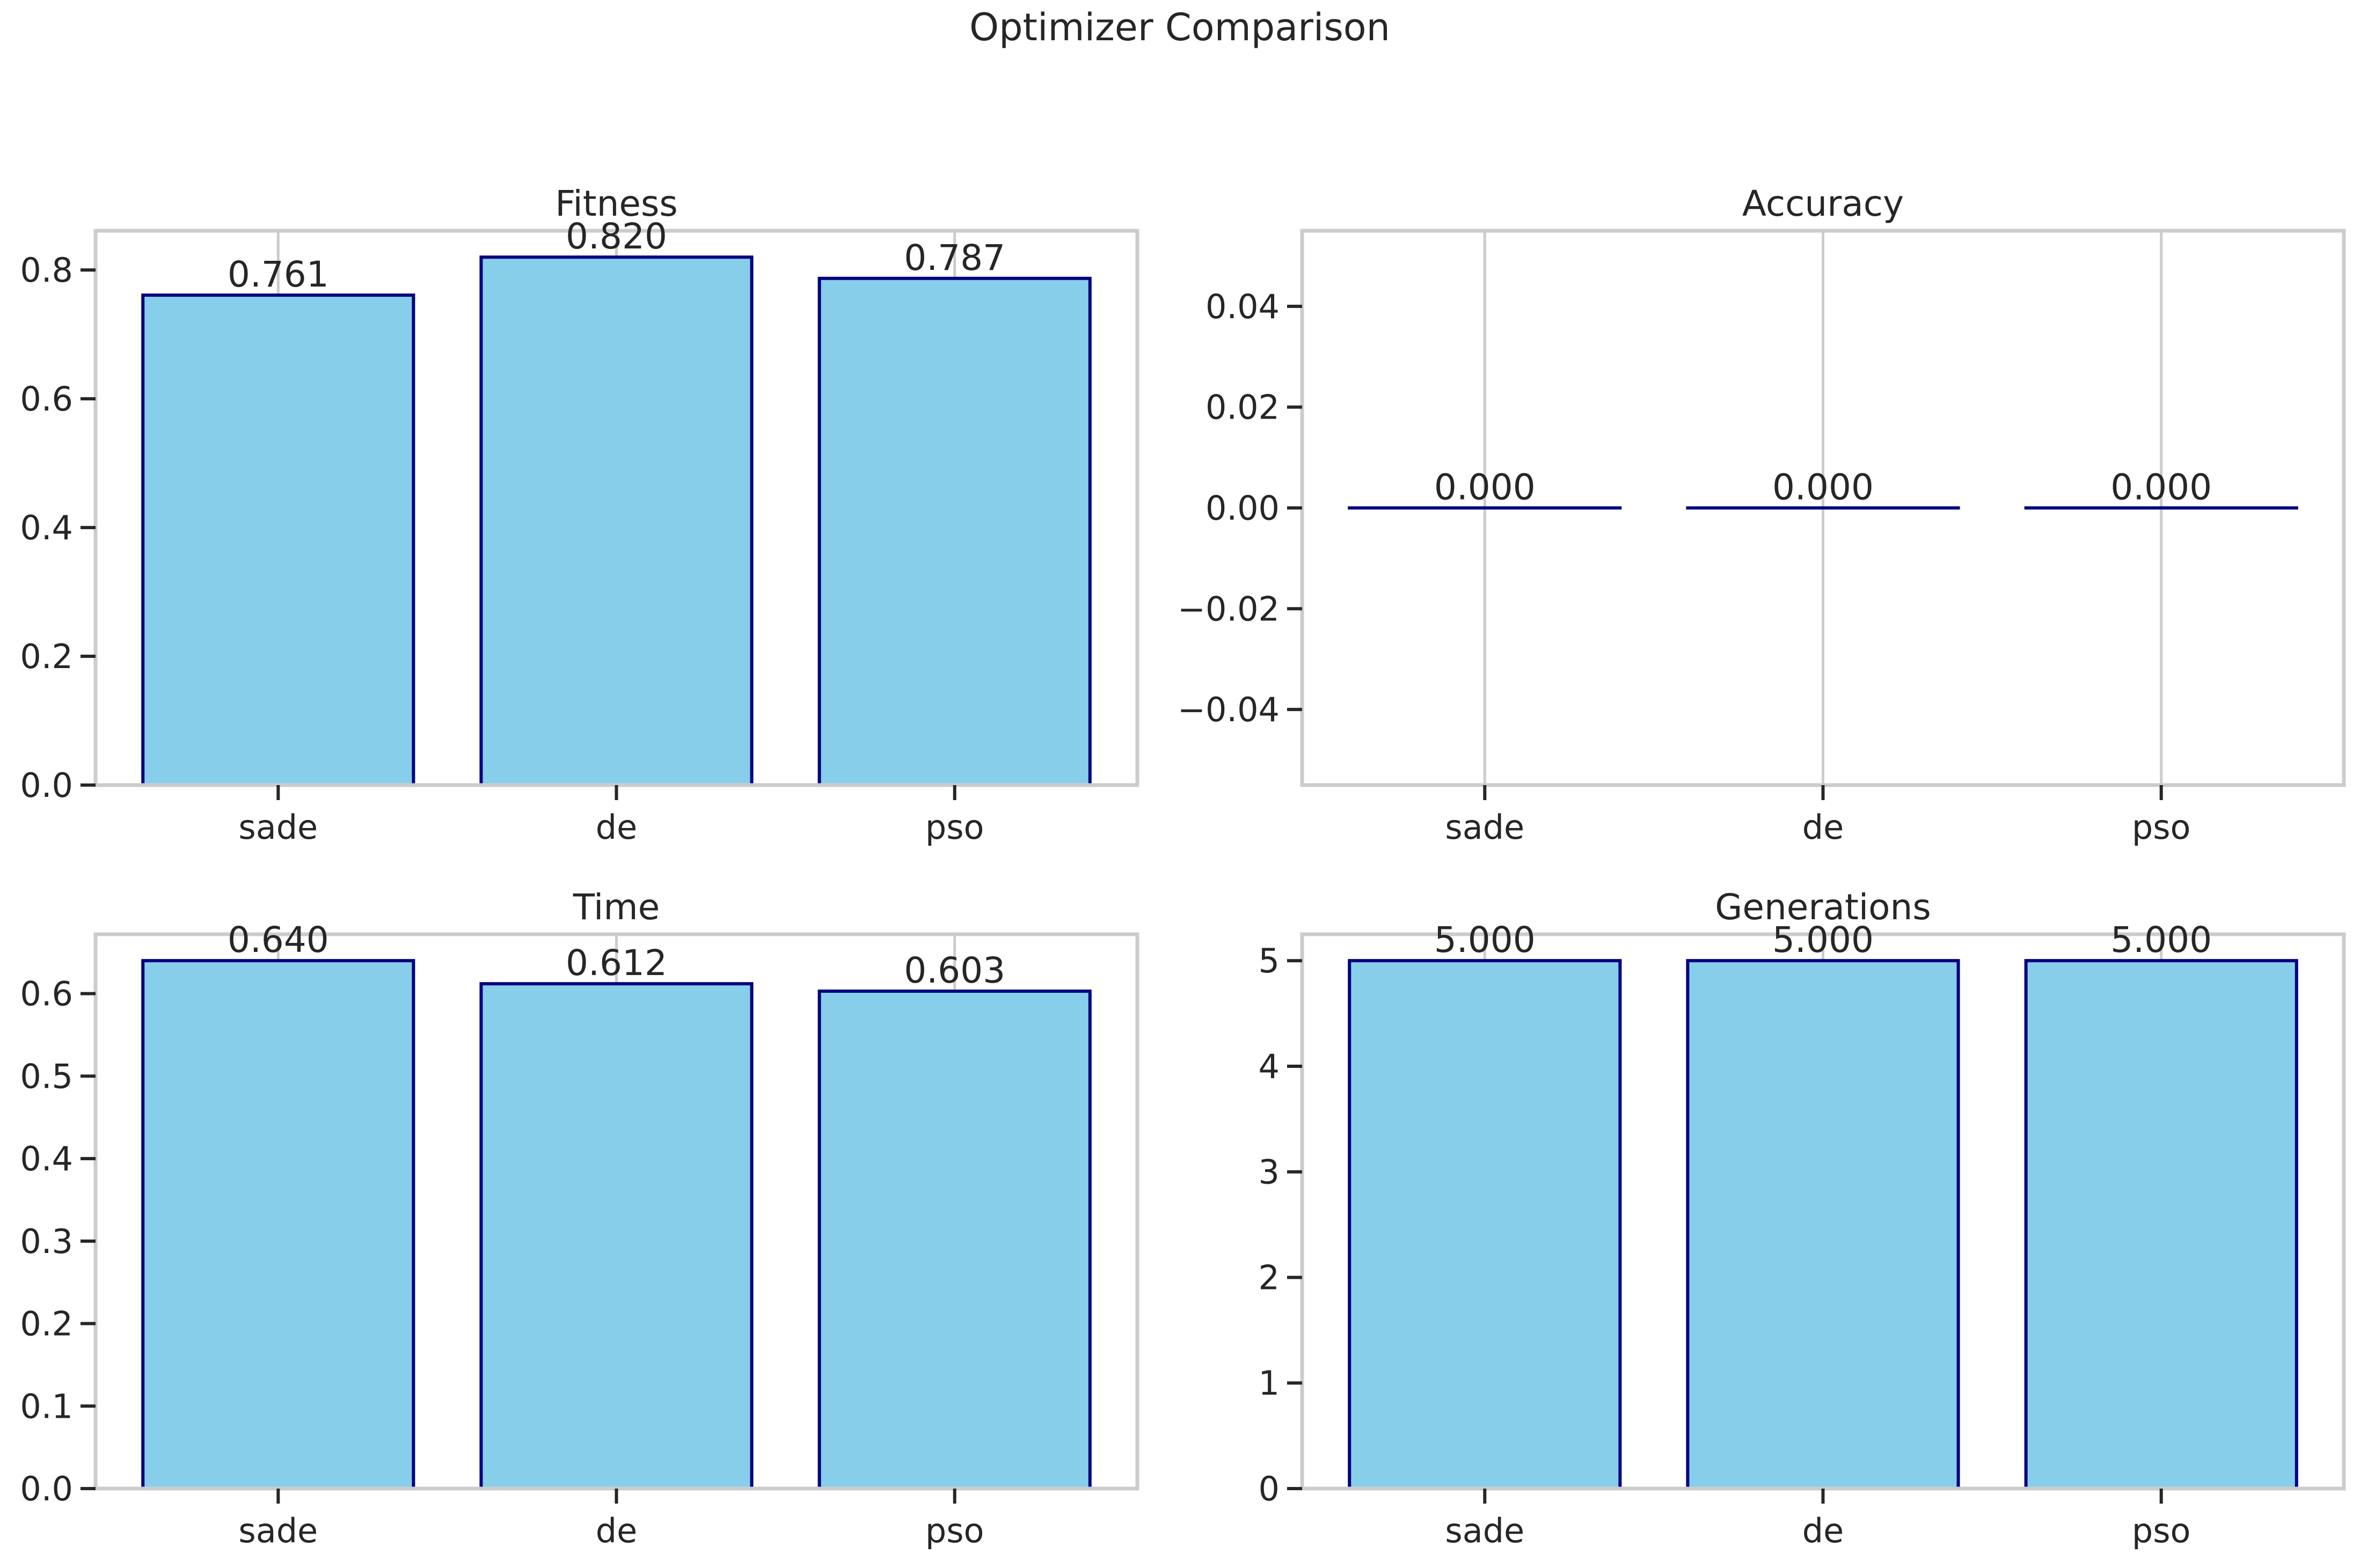 This screenshot has width=2360, height=1568. I want to click on y-tick-label: 0.8, so click(46, 270).